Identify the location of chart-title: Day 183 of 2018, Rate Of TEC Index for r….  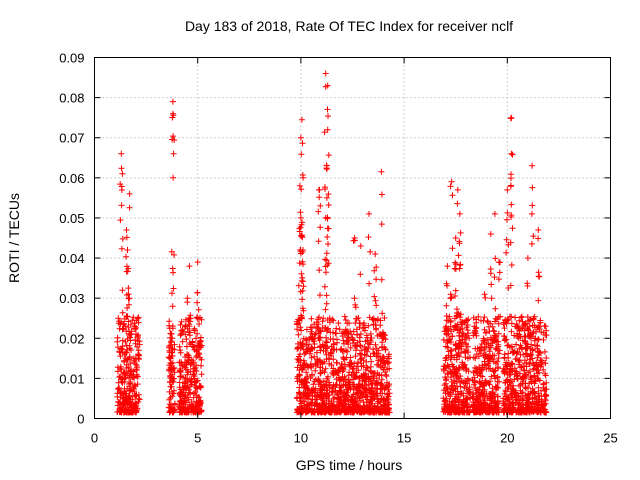
(349, 26).